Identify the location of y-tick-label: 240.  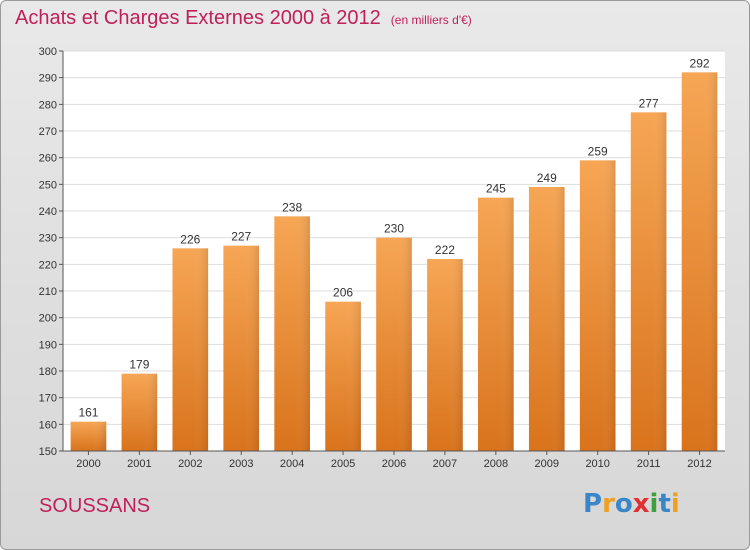
(48, 212).